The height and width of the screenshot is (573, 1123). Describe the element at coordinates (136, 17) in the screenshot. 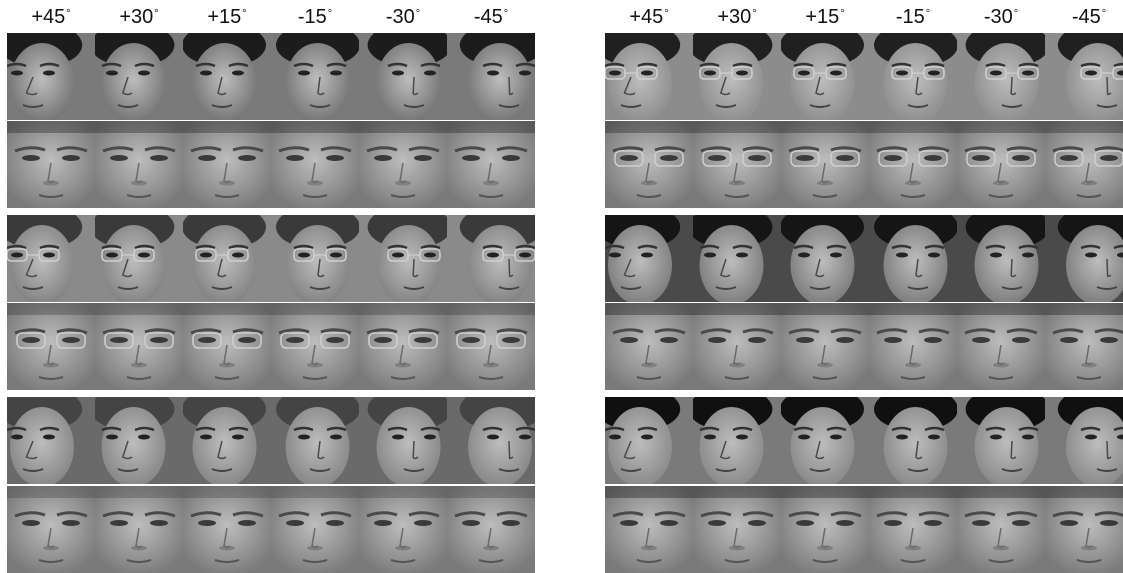

I see `angle-value: +30` at that location.